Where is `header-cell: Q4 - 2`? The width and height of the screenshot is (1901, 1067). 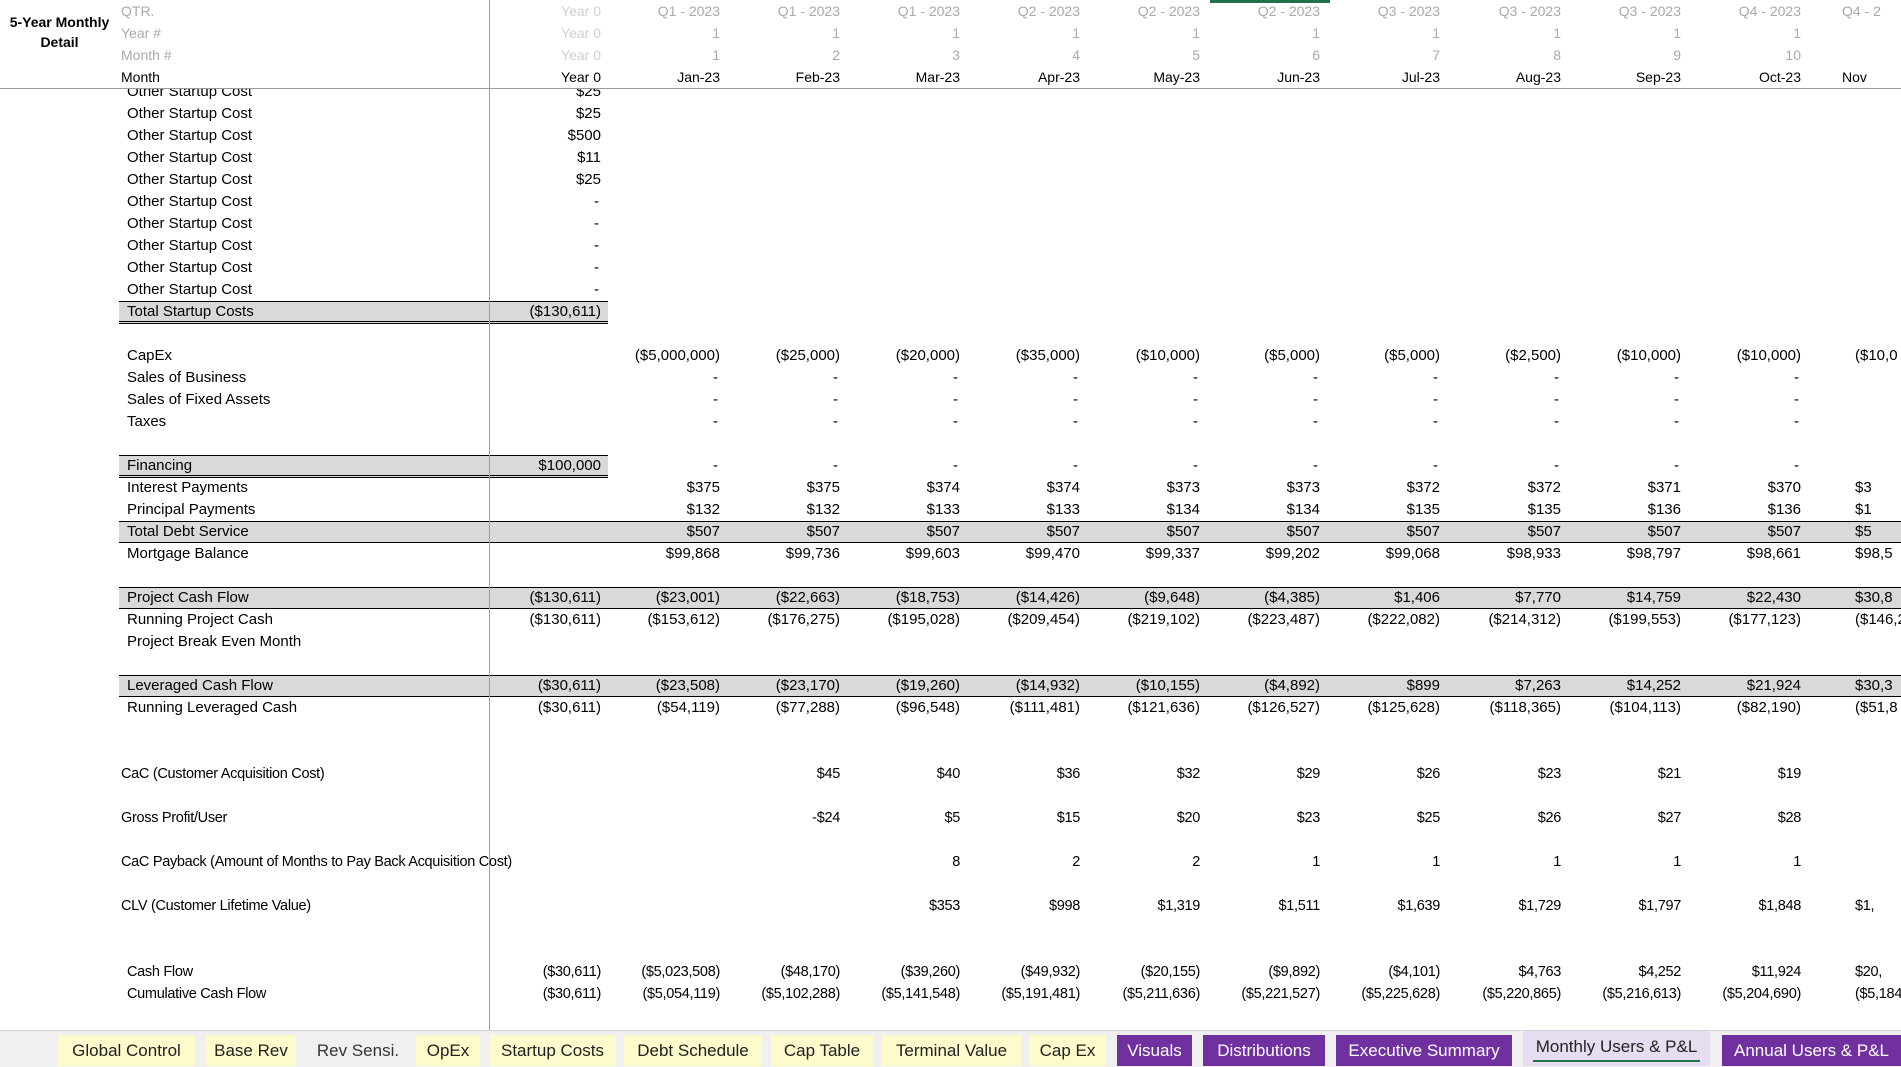
header-cell: Q4 - 2 is located at coordinates (1861, 11).